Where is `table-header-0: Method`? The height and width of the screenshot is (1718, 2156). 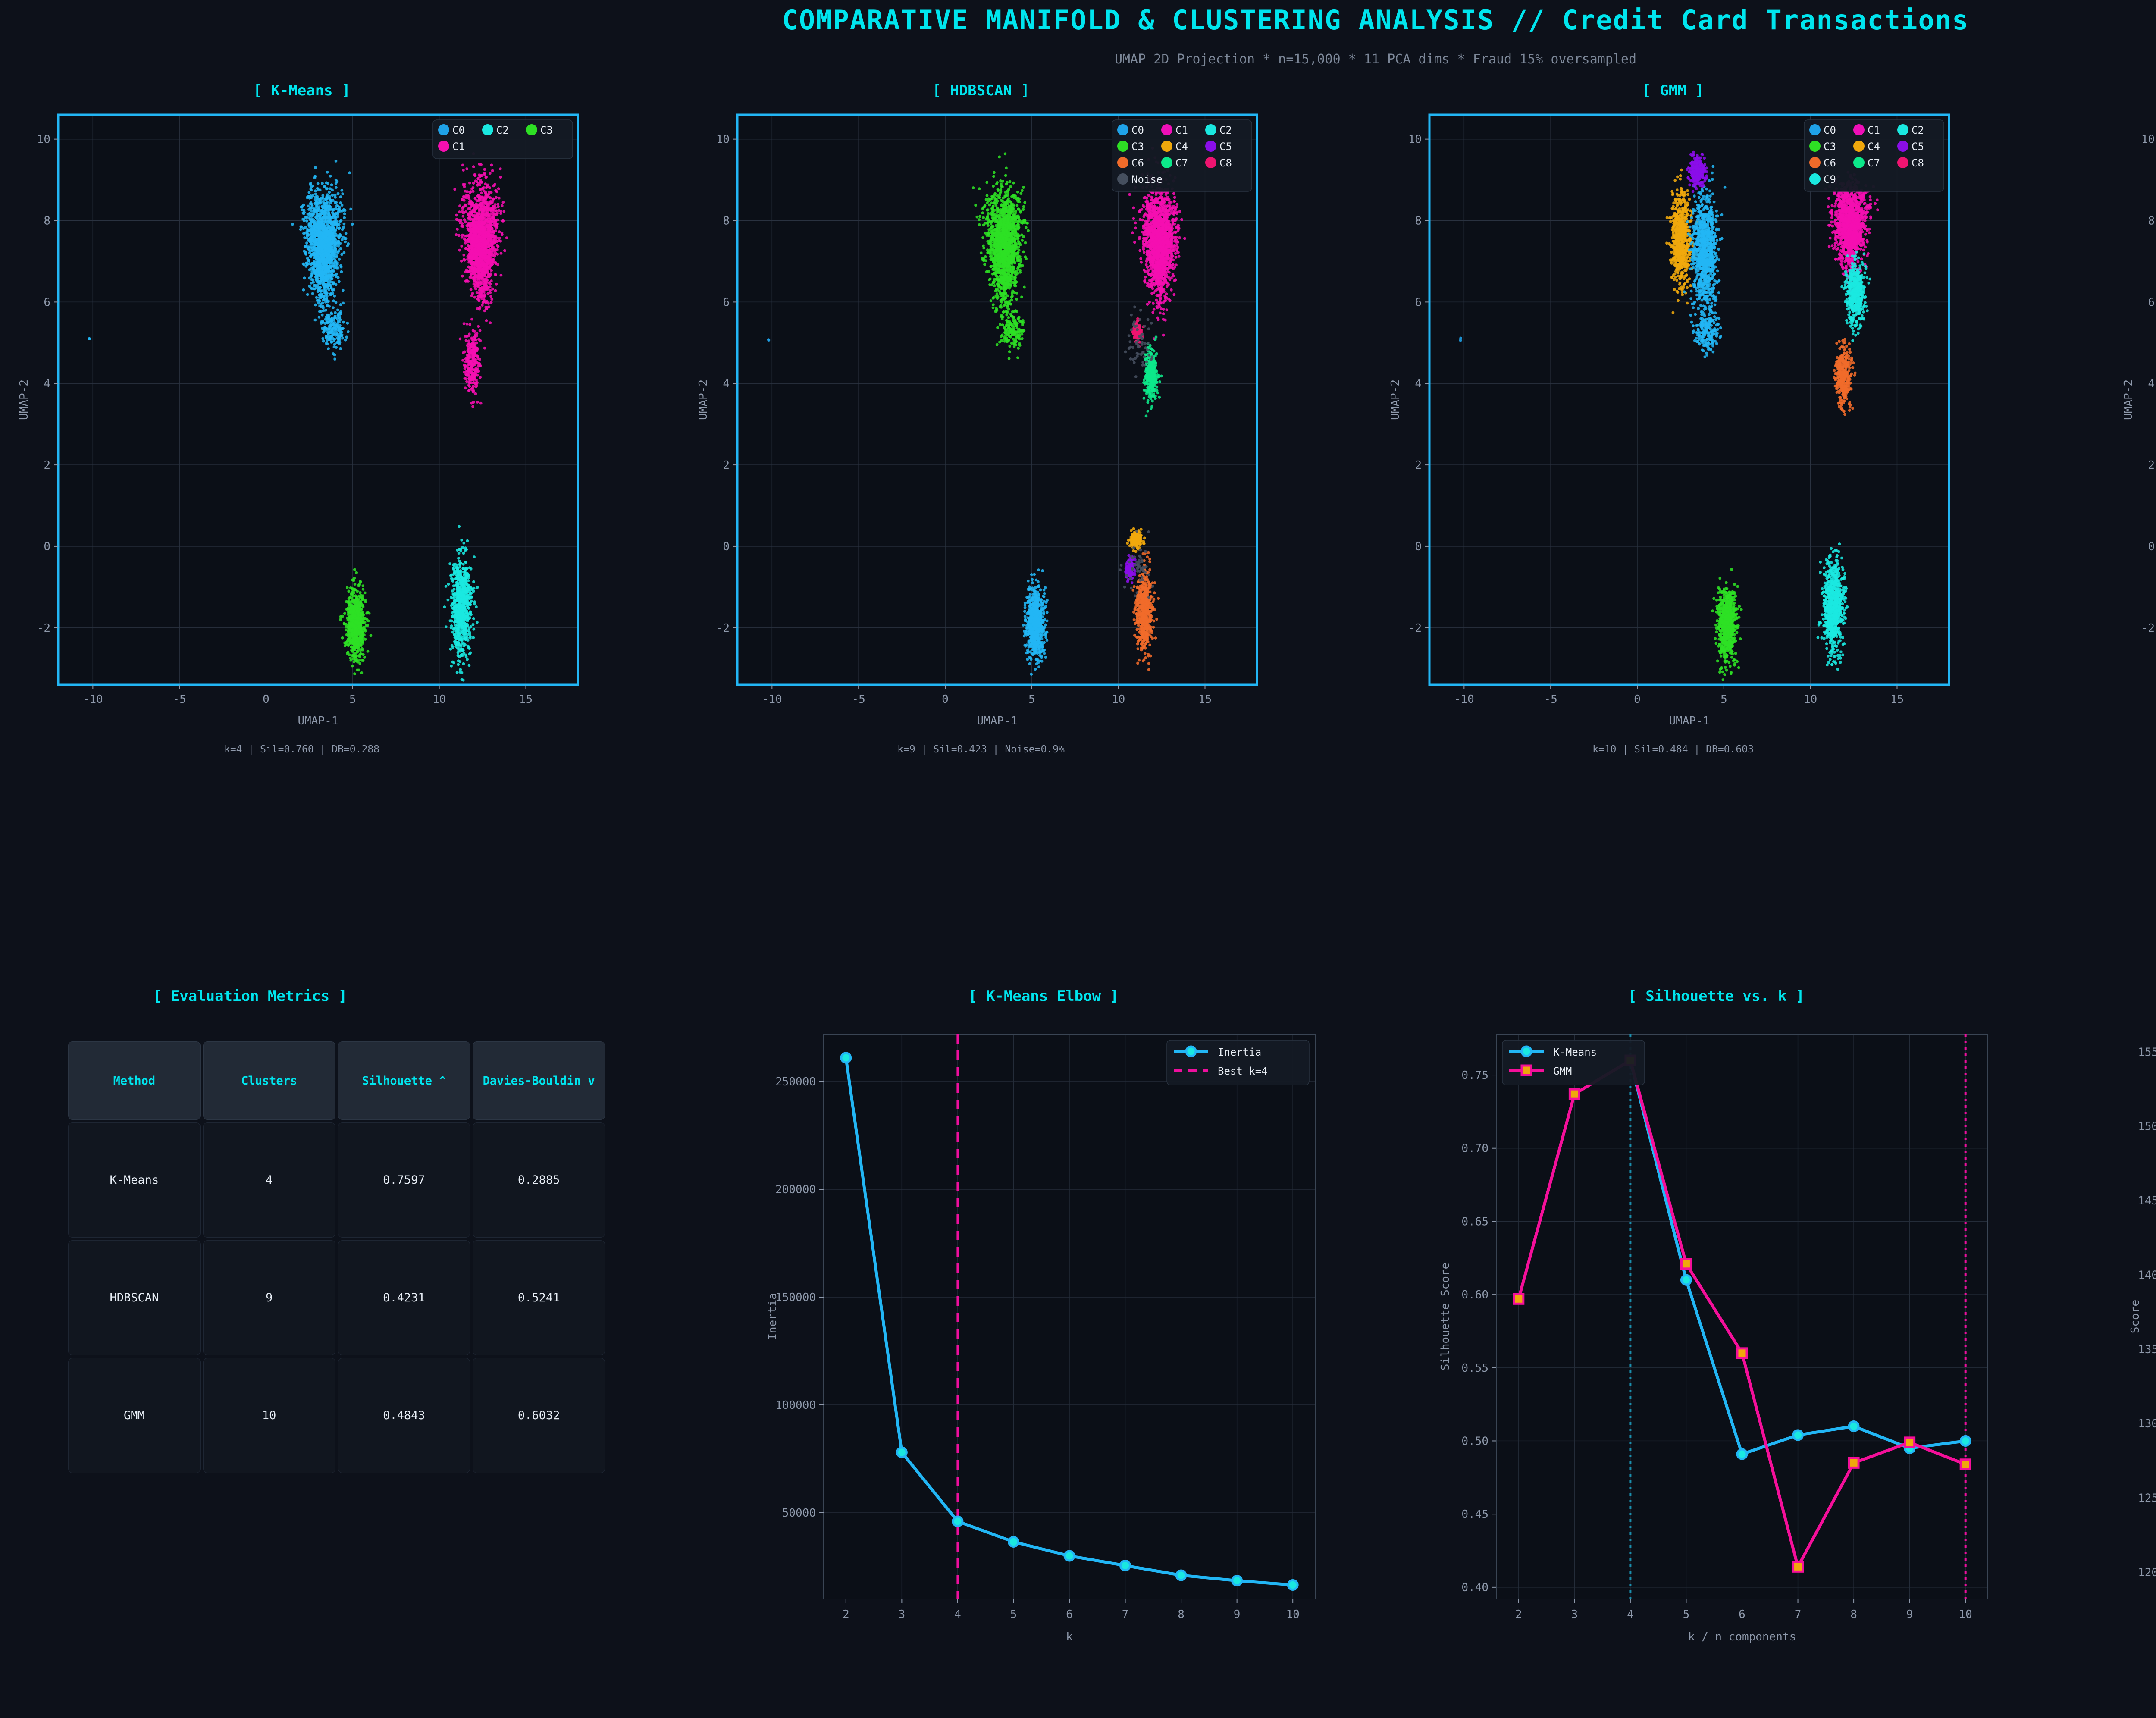 table-header-0: Method is located at coordinates (134, 1080).